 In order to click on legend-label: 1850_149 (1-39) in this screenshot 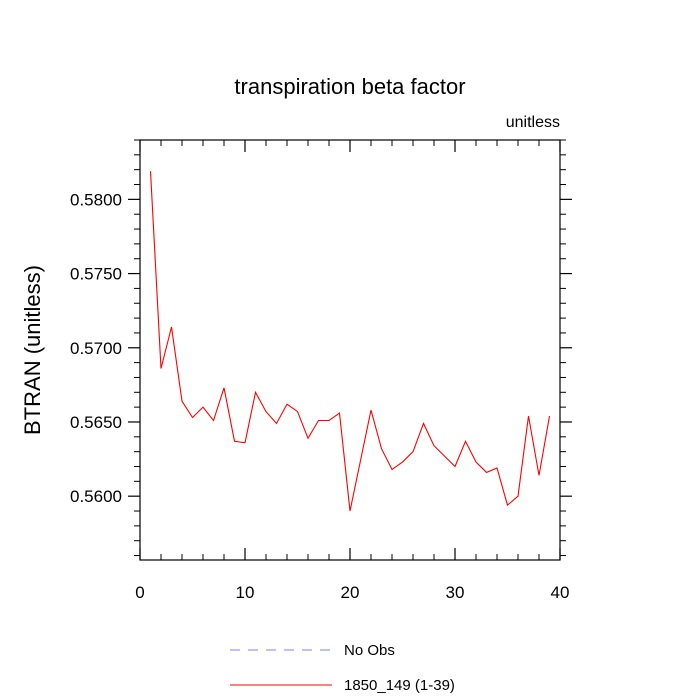, I will do `click(399, 685)`.